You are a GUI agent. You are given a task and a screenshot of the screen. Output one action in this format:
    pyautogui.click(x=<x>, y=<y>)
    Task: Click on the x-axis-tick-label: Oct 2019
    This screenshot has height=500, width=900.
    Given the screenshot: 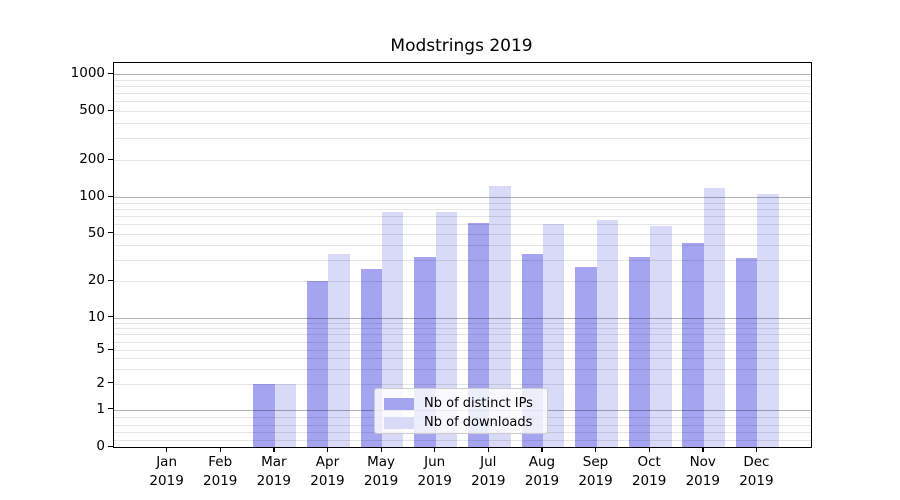 What is the action you would take?
    pyautogui.click(x=649, y=472)
    